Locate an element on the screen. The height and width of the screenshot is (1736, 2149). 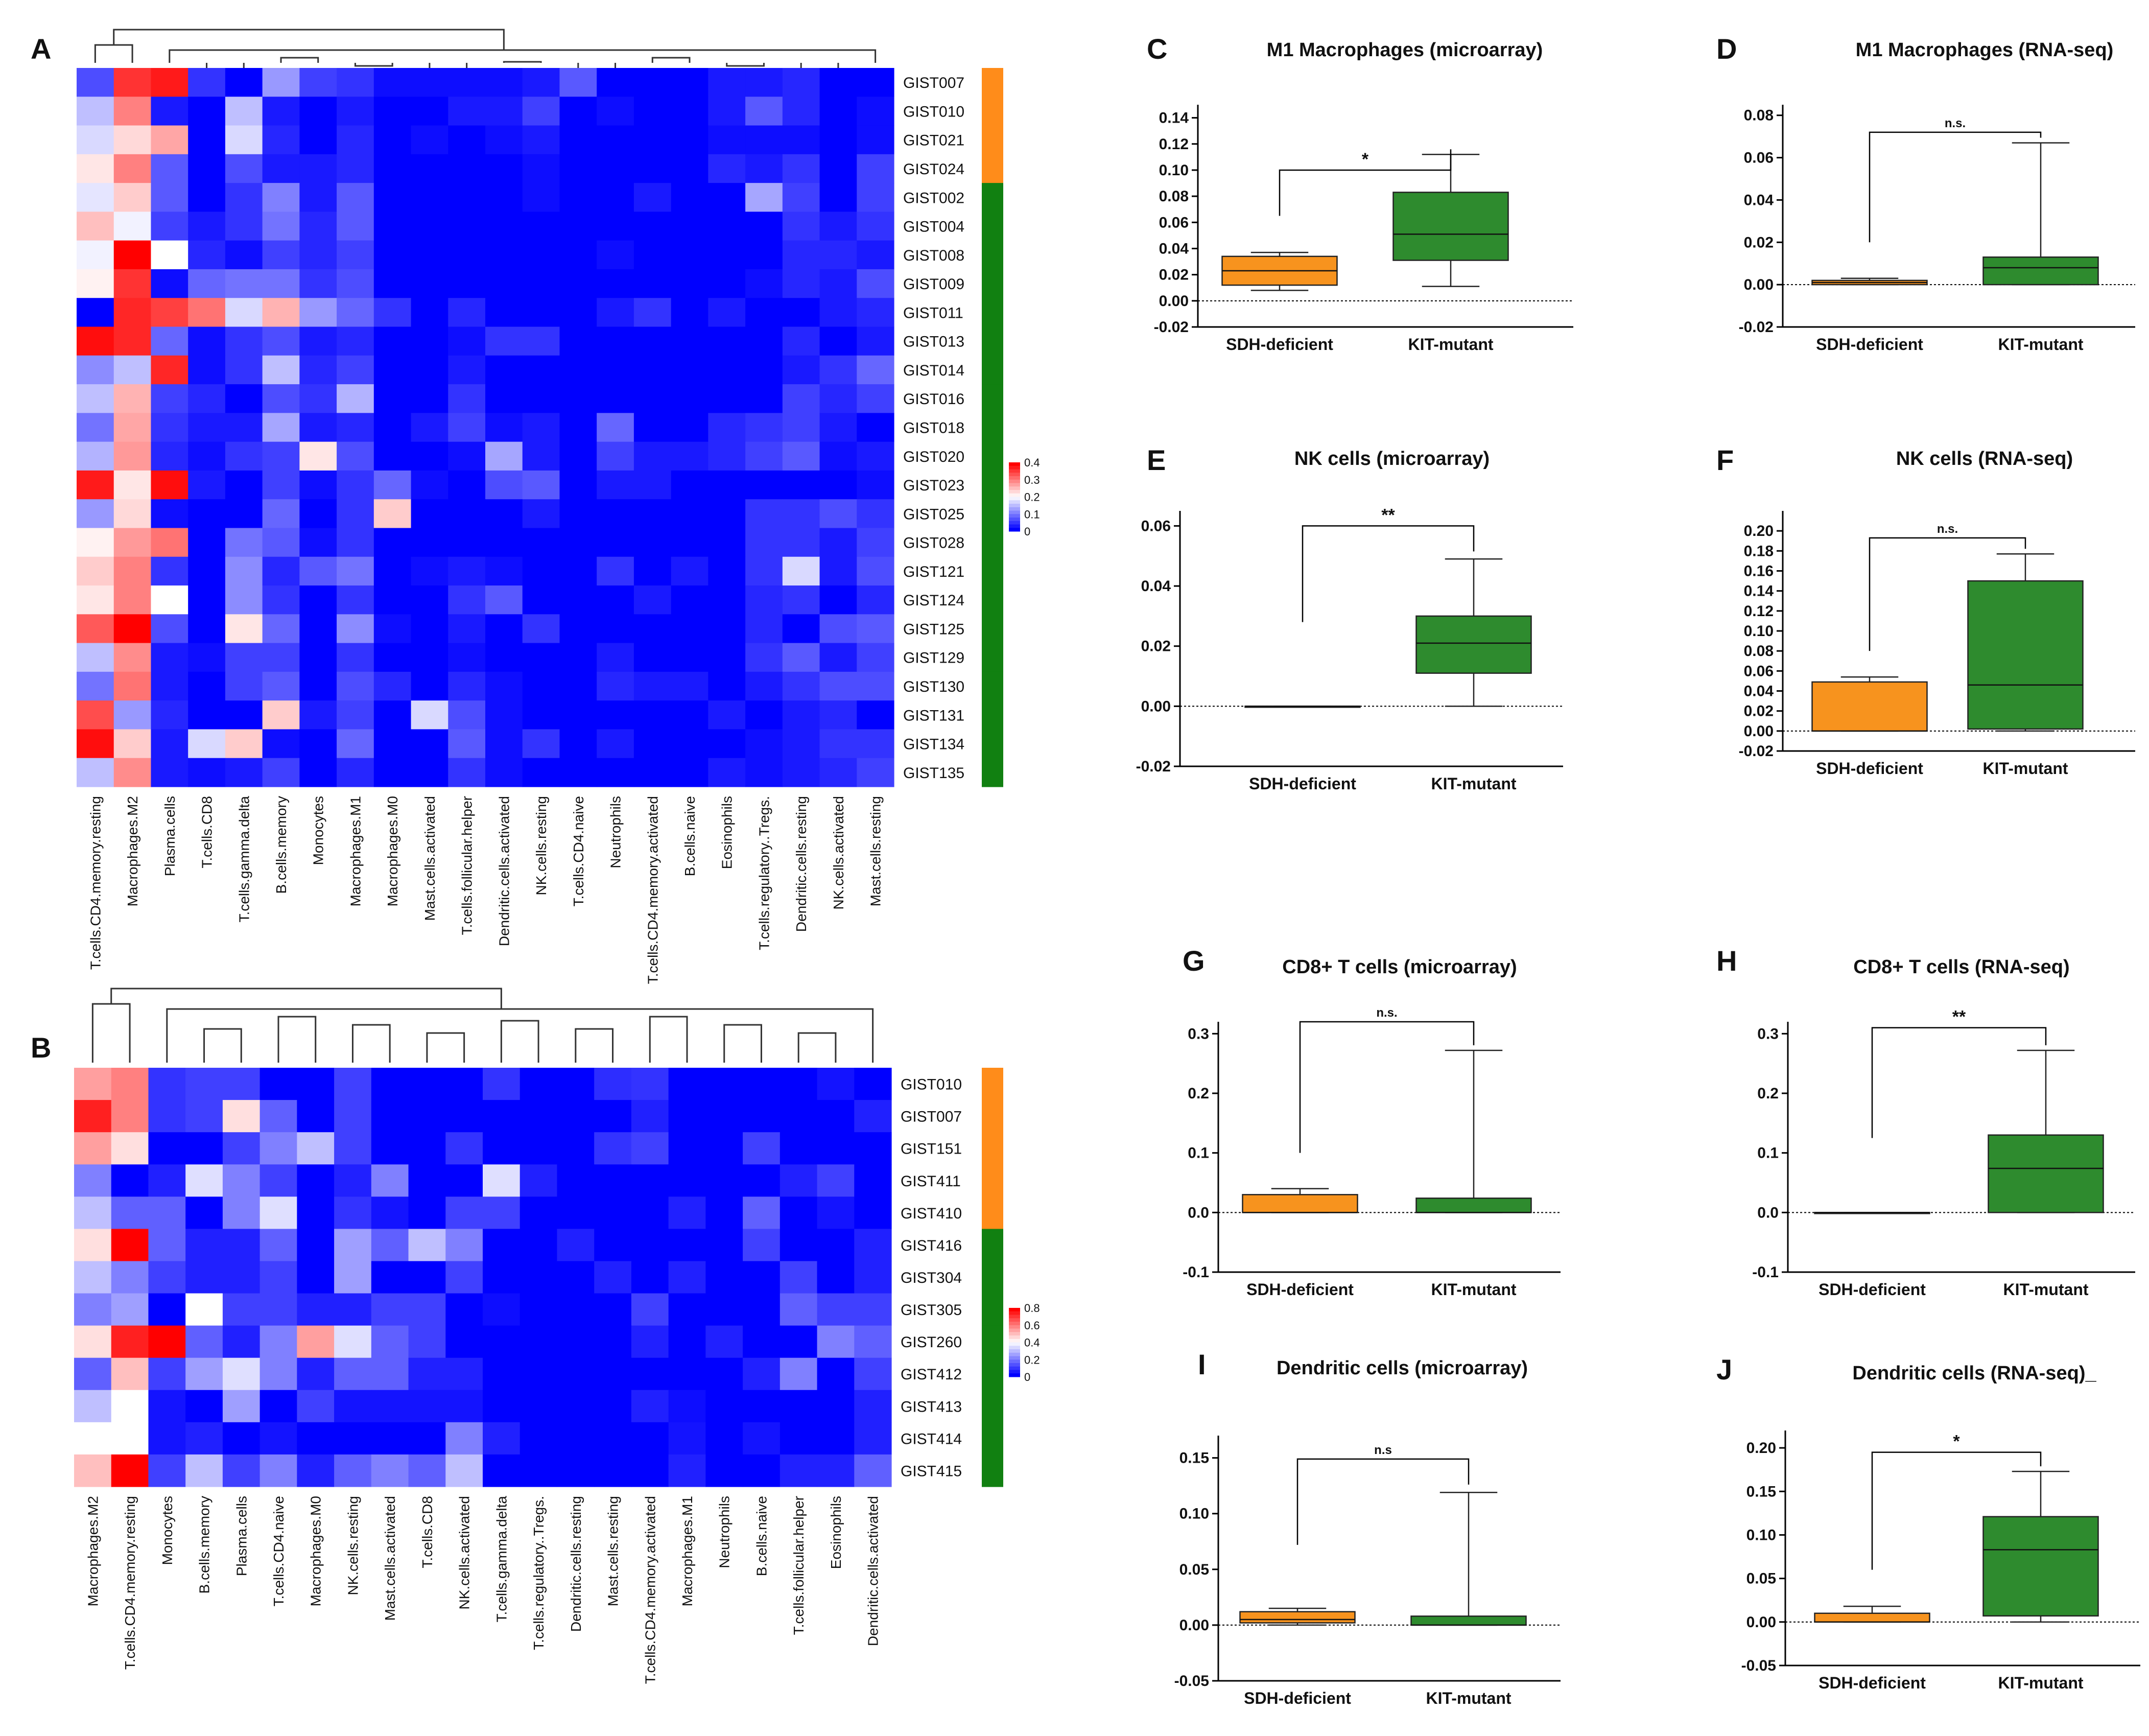
colorbar-tick: 0.8 is located at coordinates (1032, 1308).